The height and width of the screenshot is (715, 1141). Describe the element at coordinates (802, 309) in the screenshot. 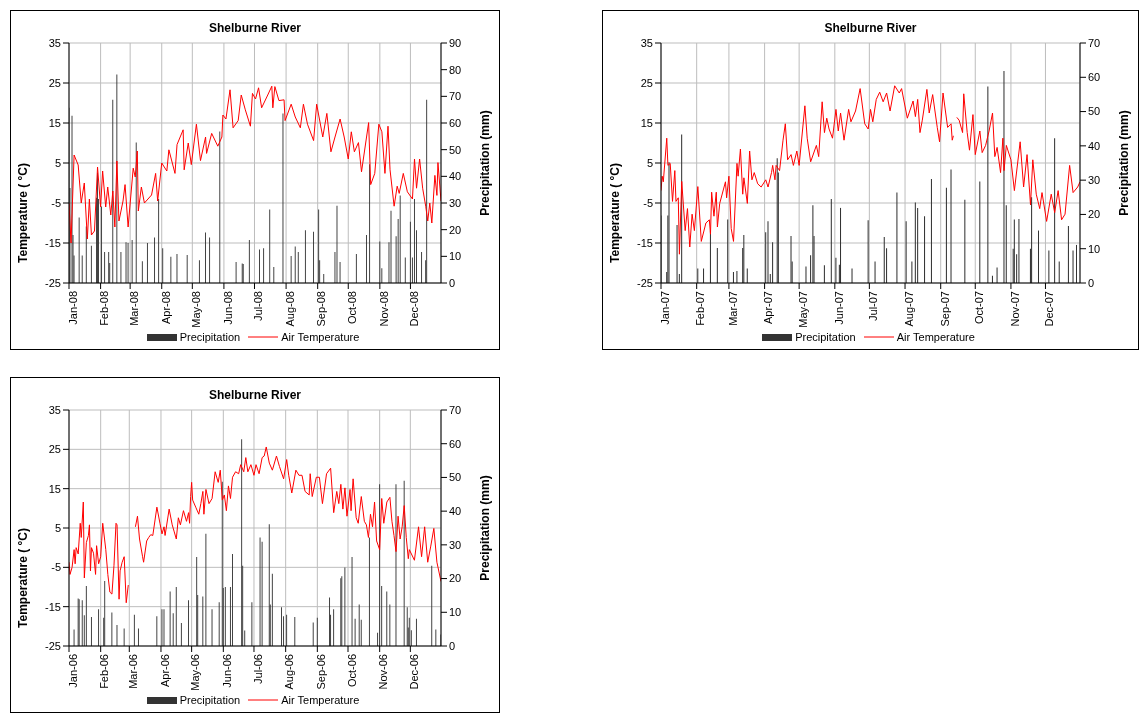

I see `x-tick-label: May-07` at that location.